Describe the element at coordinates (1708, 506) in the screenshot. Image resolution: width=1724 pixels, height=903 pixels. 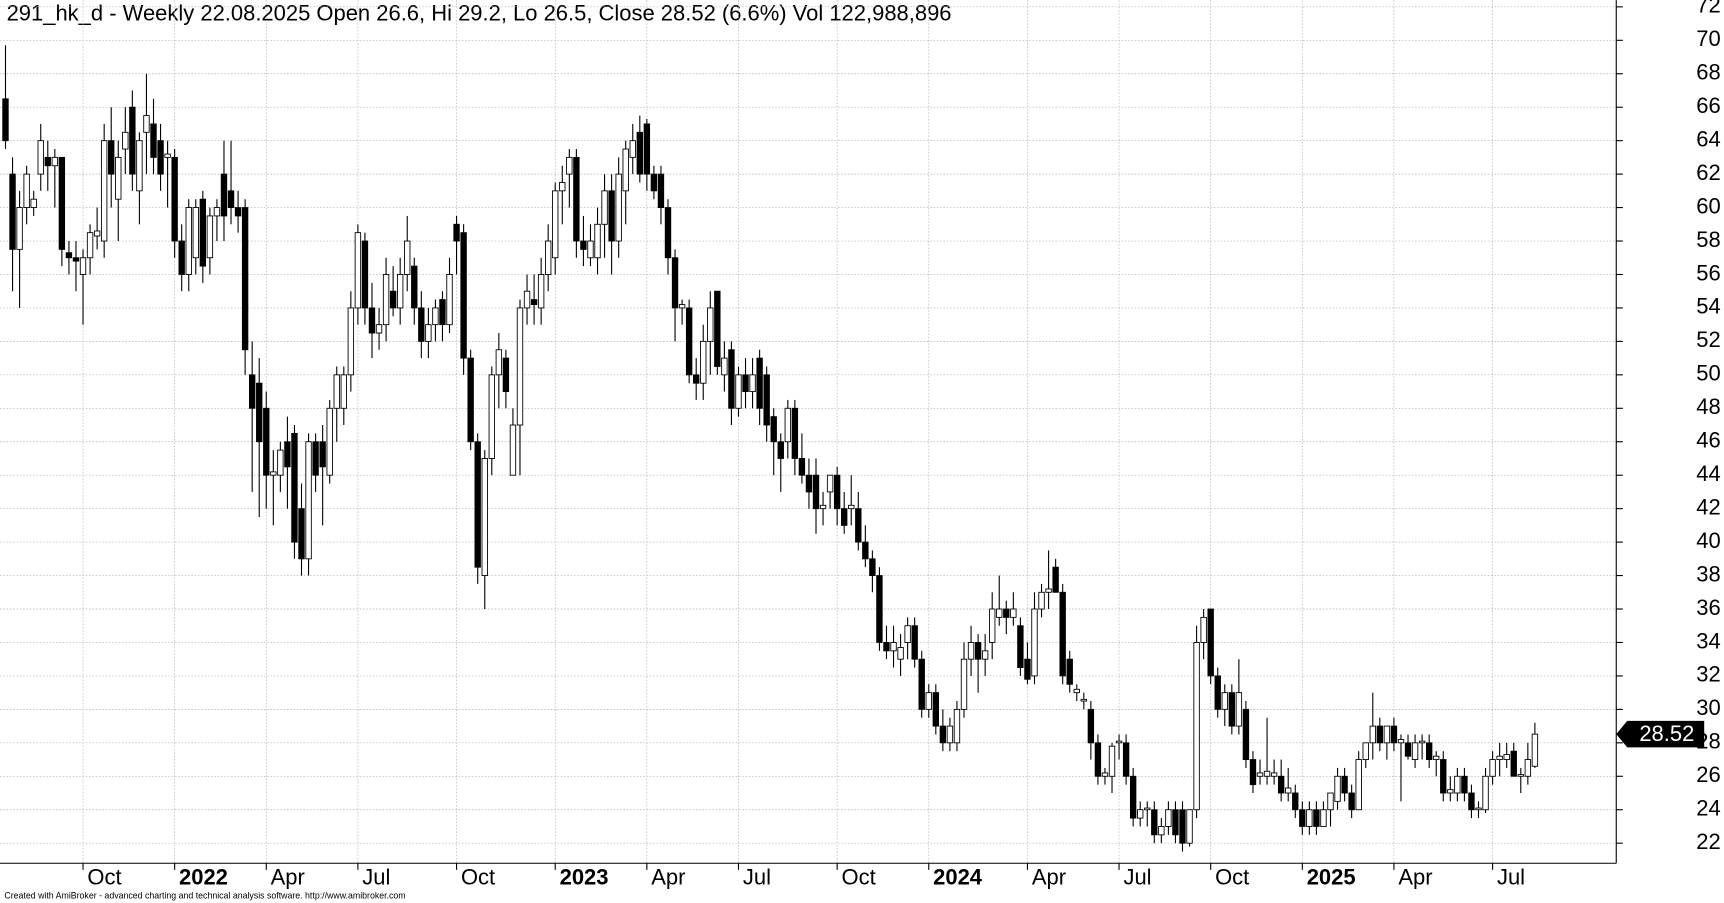
I see `y-tick-label: 42` at that location.